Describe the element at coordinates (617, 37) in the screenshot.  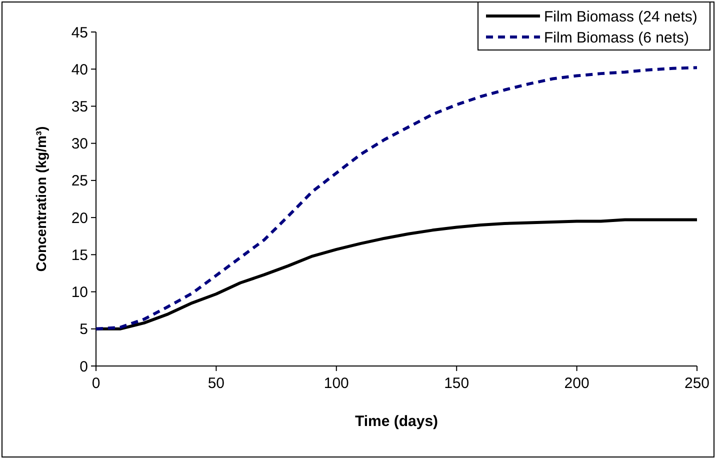
I see `legend-label: Film Biomass (6 nets)` at that location.